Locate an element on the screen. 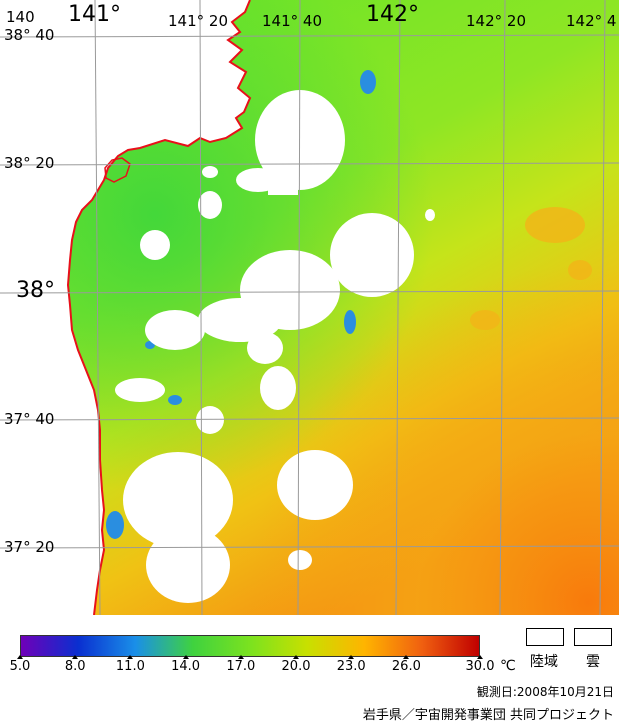 Image resolution: width=619 pixels, height=725 pixels. color-bar-tick-label: 30.0 is located at coordinates (480, 666).